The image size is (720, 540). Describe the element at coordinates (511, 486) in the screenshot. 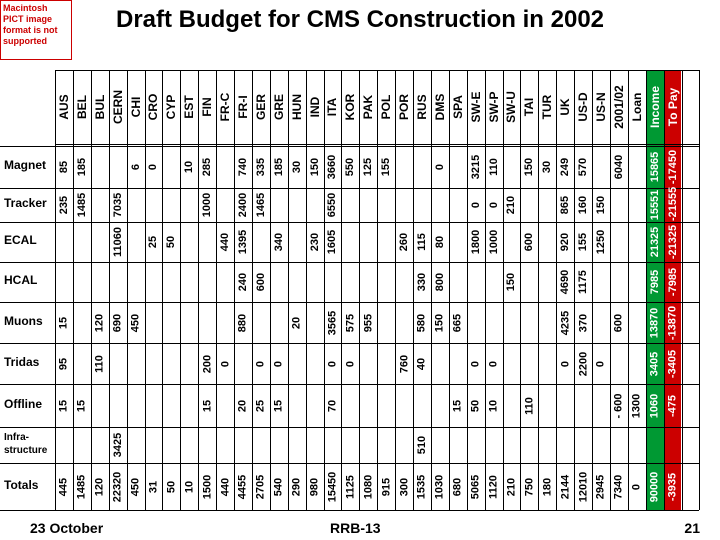

I see `cell-totals-sw-u: 210` at that location.